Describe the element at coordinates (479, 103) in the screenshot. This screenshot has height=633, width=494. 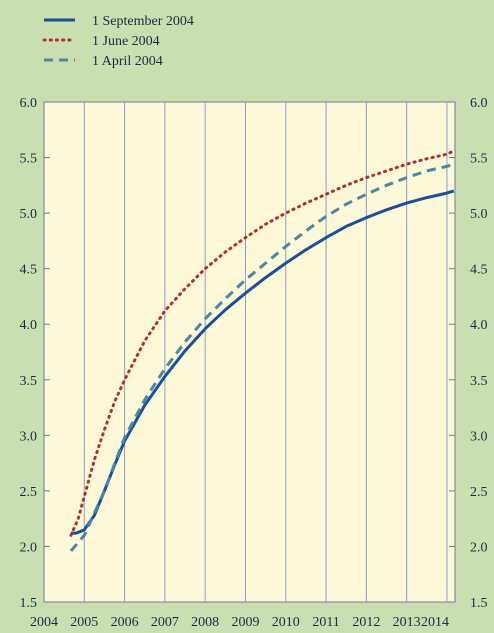
I see `y-tick-label-right: 6.0` at that location.